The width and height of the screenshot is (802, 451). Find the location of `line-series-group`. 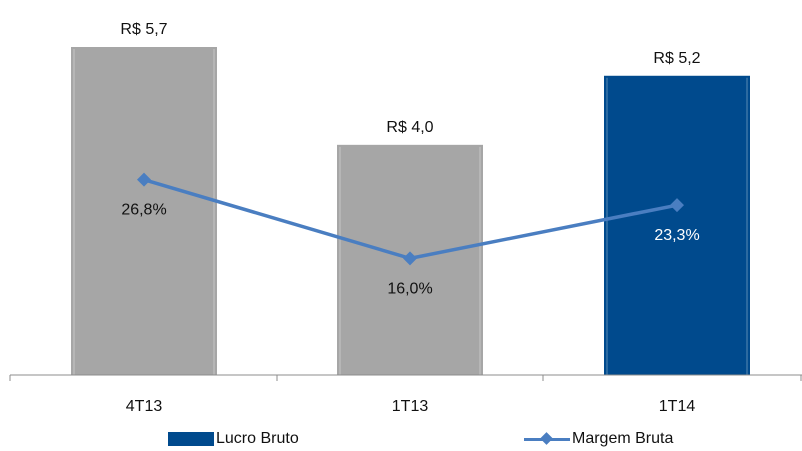

line-series-group is located at coordinates (410, 219).